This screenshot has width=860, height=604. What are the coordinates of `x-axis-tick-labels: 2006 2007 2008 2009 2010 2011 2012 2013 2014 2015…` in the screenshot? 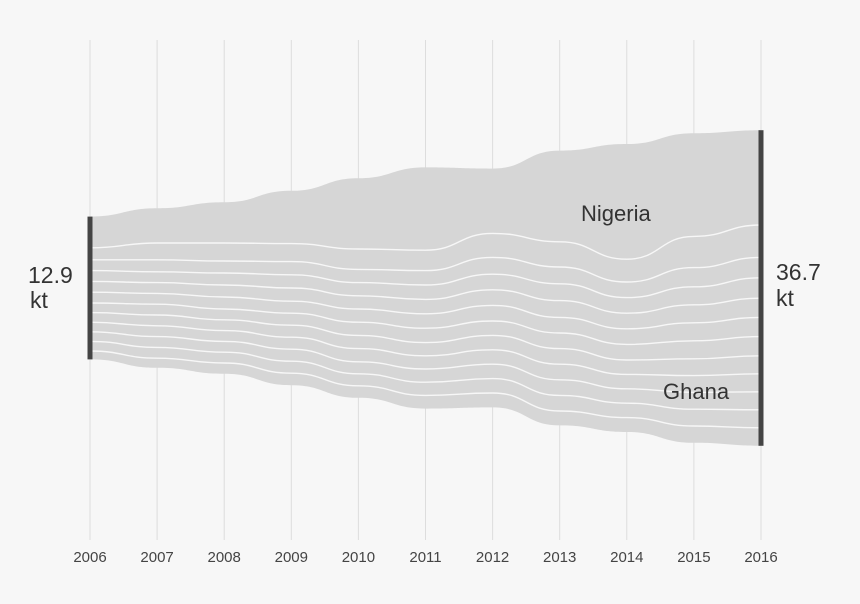 It's located at (425, 557).